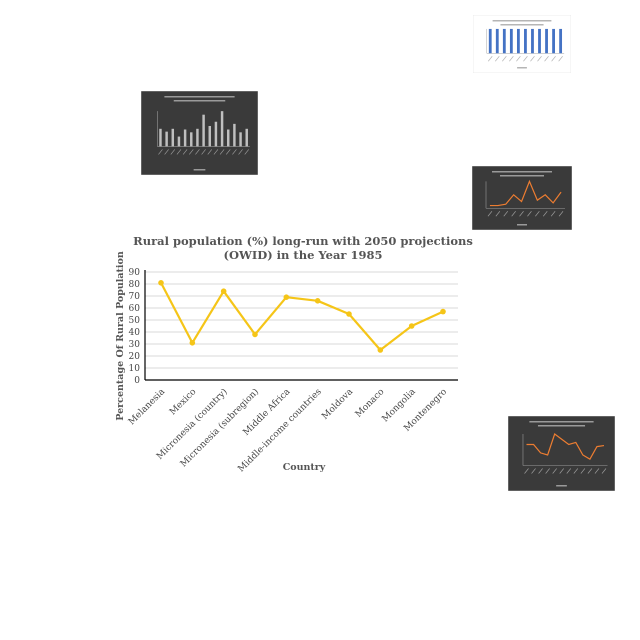 This screenshot has height=640, width=640. Describe the element at coordinates (135, 285) in the screenshot. I see `y-tick-label: 80` at that location.